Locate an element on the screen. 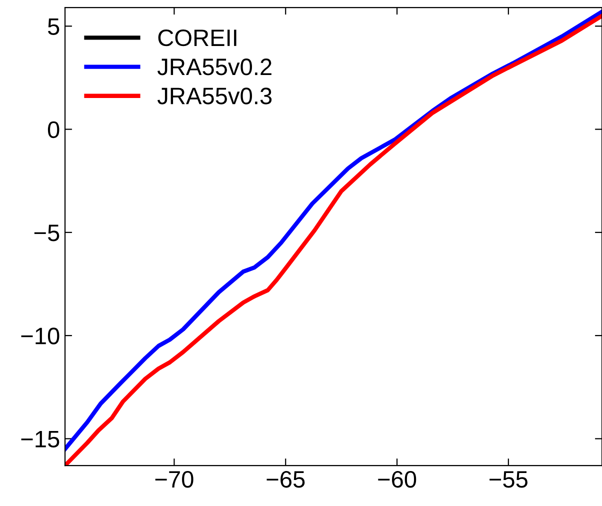 This screenshot has width=602, height=506. y-tick-label: −5 is located at coordinates (47, 233).